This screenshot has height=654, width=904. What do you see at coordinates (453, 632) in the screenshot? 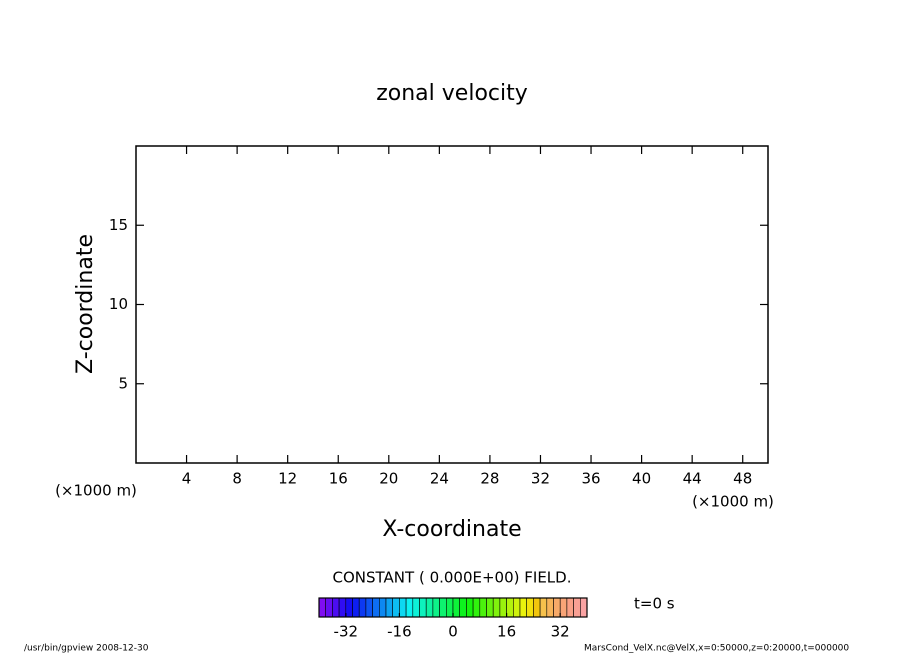
I see `colorbar-tick-label: 0` at bounding box center [453, 632].